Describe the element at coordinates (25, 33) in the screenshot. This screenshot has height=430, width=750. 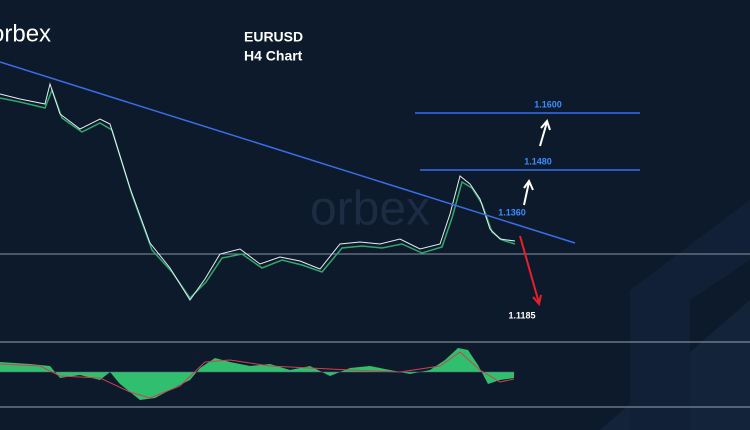
I see `logo: orbex` at that location.